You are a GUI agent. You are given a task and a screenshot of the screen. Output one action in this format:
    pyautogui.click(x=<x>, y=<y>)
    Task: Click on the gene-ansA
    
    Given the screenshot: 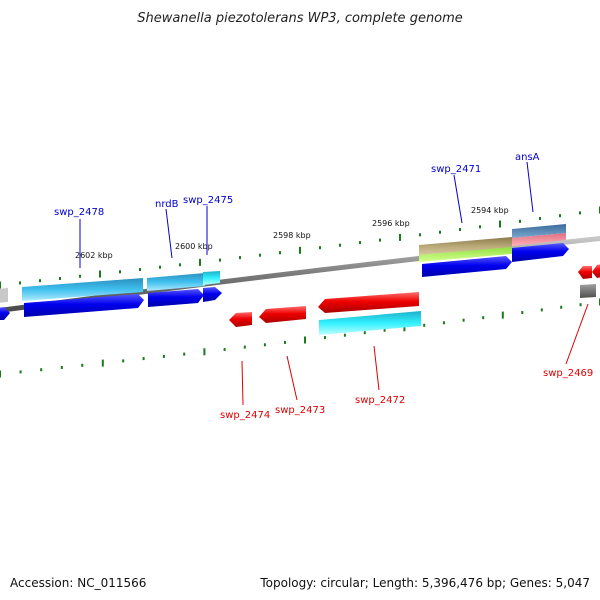 What is the action you would take?
    pyautogui.click(x=540, y=252)
    